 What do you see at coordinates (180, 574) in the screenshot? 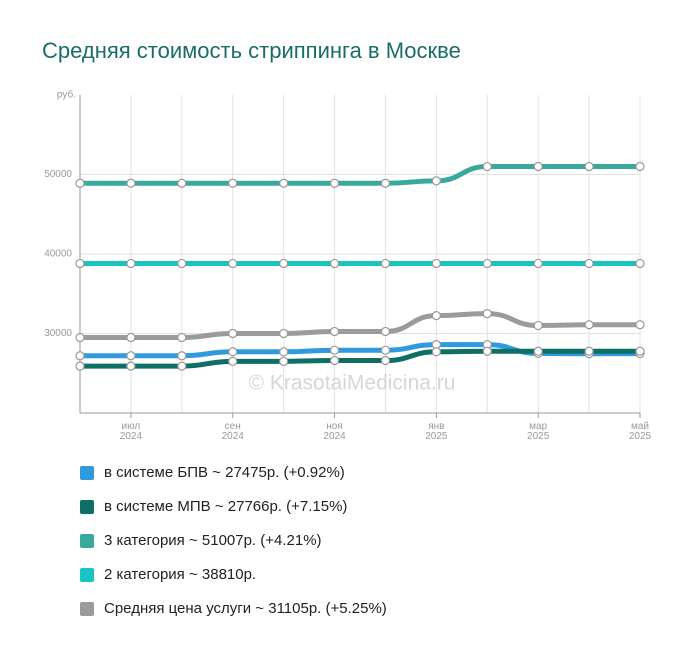
I see `legend-label: 2 категория ~ 38810р.` at bounding box center [180, 574].